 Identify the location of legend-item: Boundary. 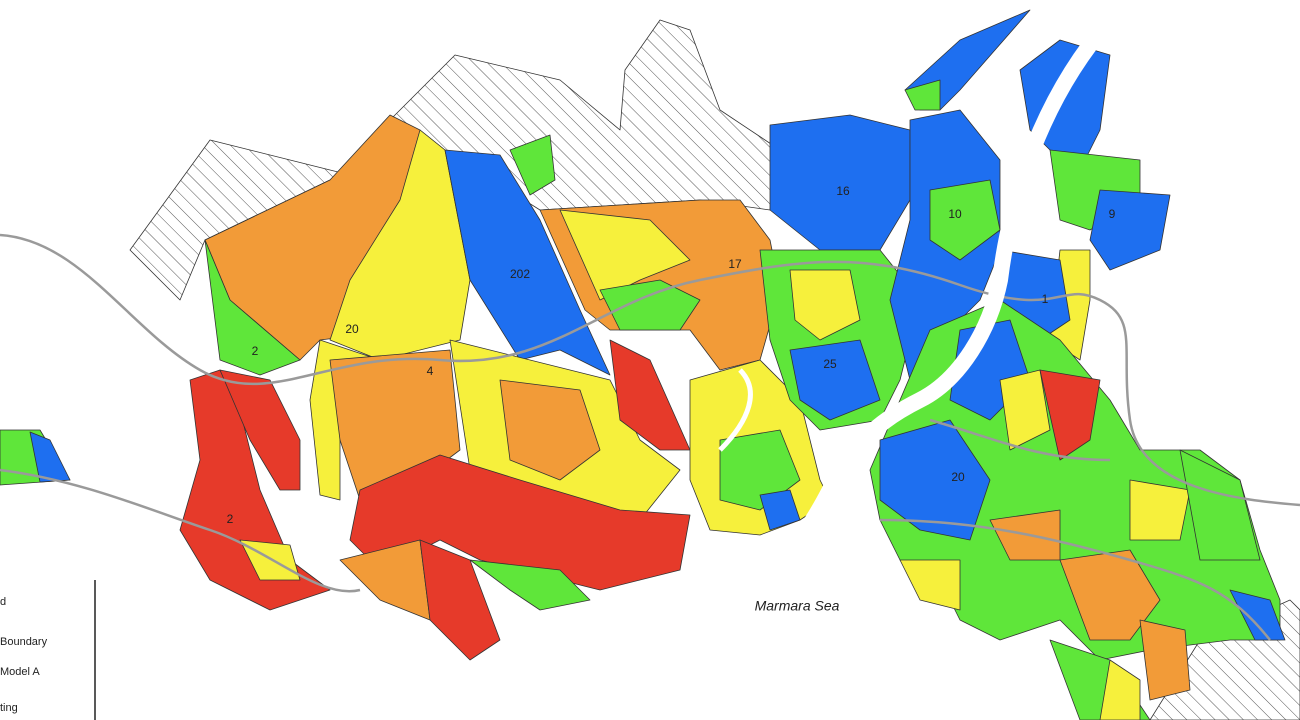
(24, 642).